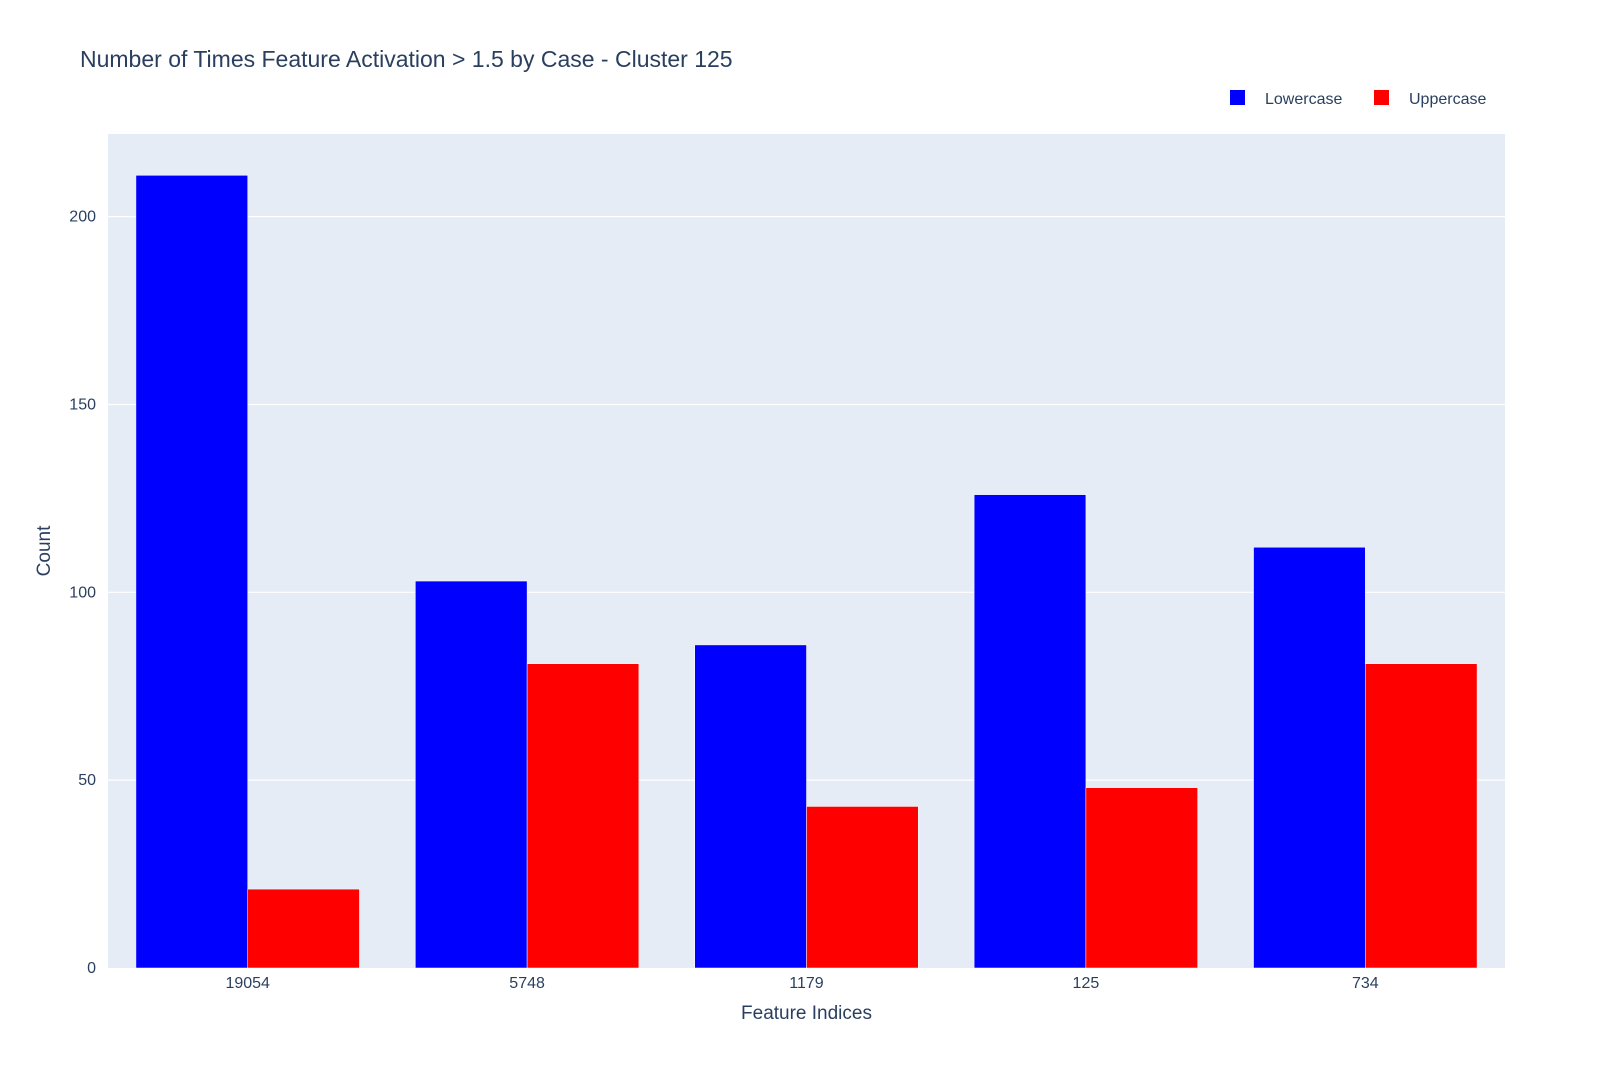 Image resolution: width=1600 pixels, height=1071 pixels. I want to click on y-tick-label: 50, so click(87, 780).